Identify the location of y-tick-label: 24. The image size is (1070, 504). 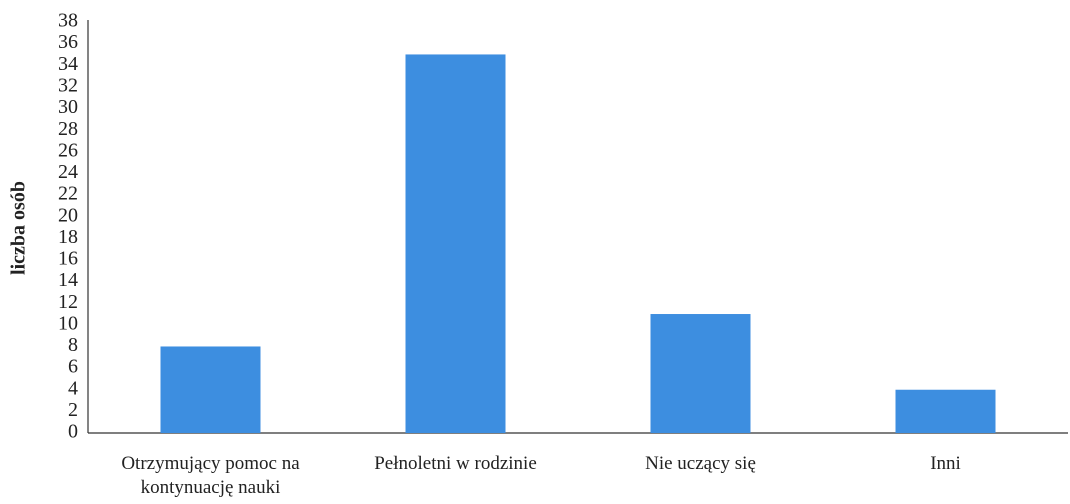
(68, 172).